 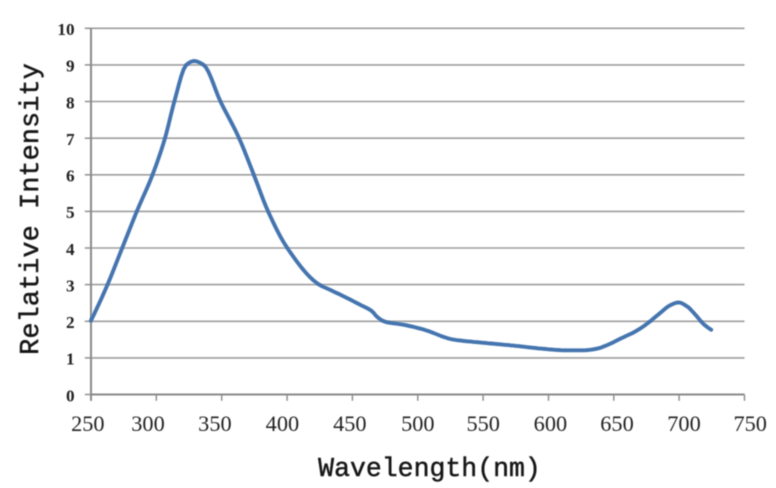 I want to click on svg-text: Wavelength(nm), so click(x=429, y=468).